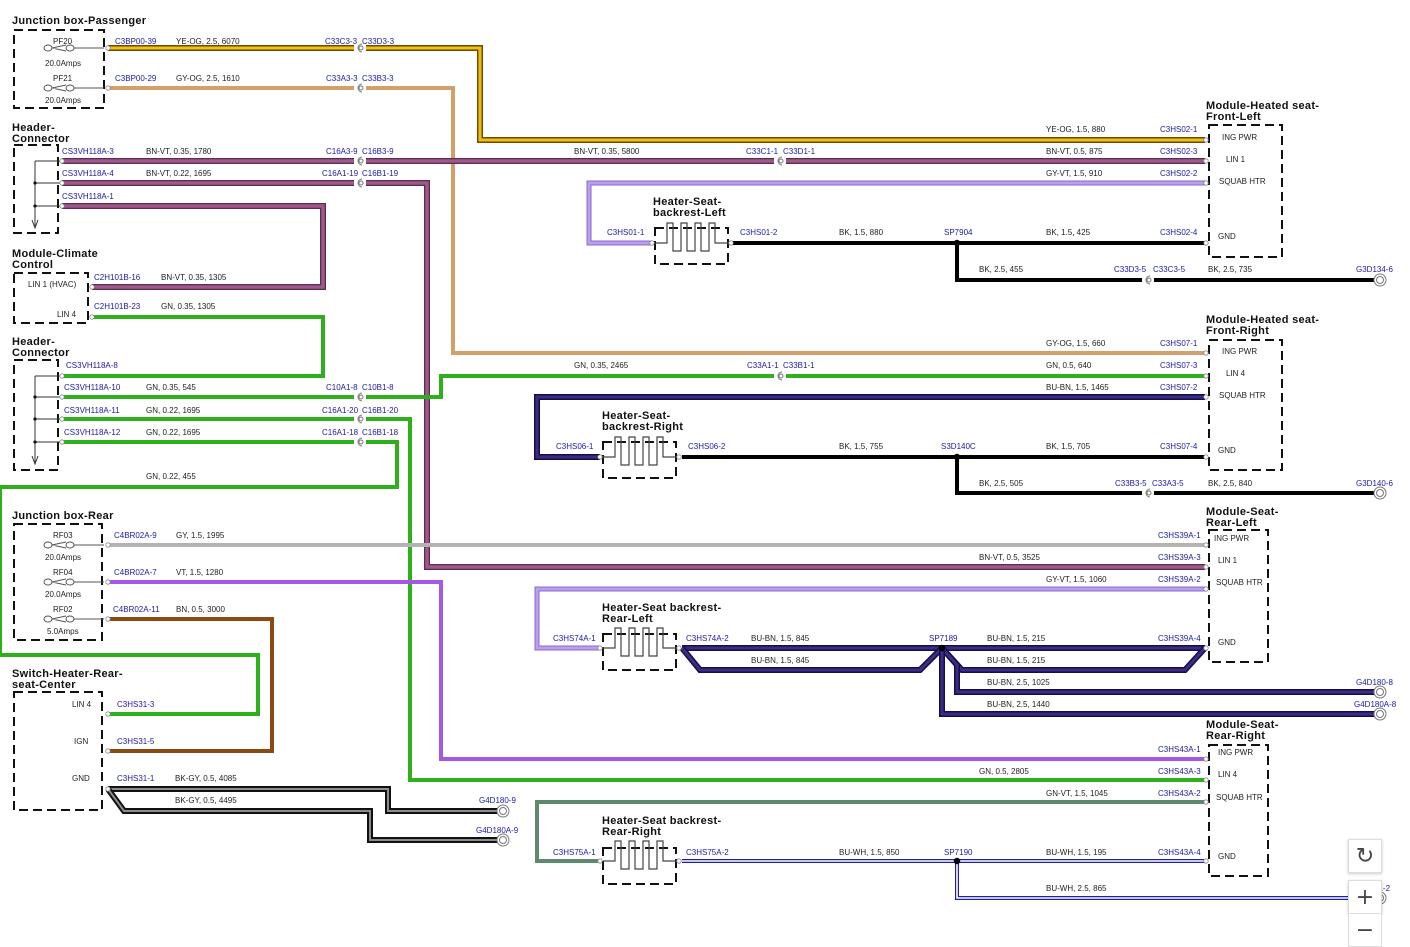  Describe the element at coordinates (574, 638) in the screenshot. I see `connector-id-label: C3HS74A-1` at that location.